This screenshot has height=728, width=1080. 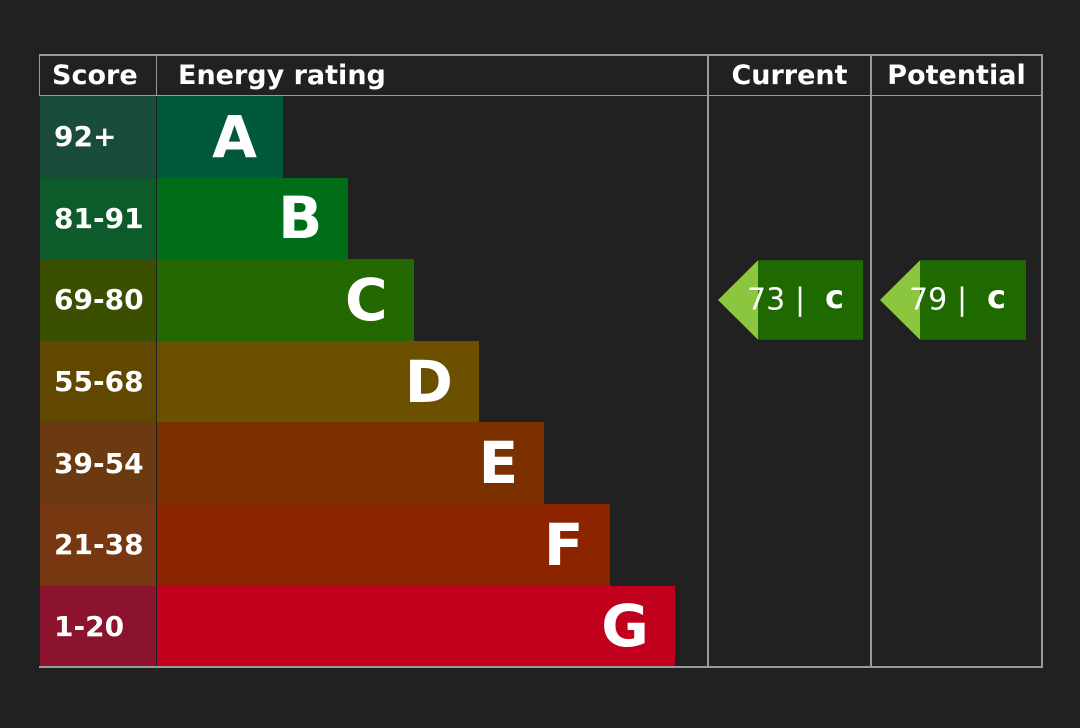 I want to click on rating-bar: F, so click(x=383, y=545).